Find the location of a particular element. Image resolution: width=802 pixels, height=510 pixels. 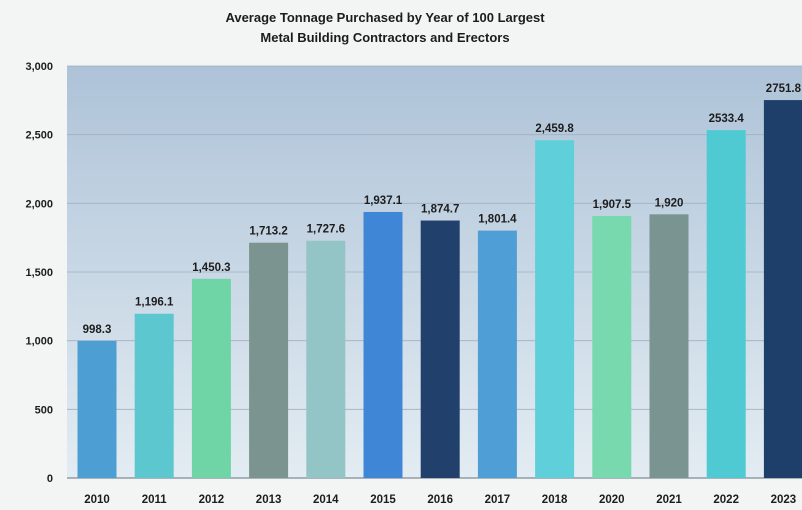

bar-2022 is located at coordinates (726, 304).